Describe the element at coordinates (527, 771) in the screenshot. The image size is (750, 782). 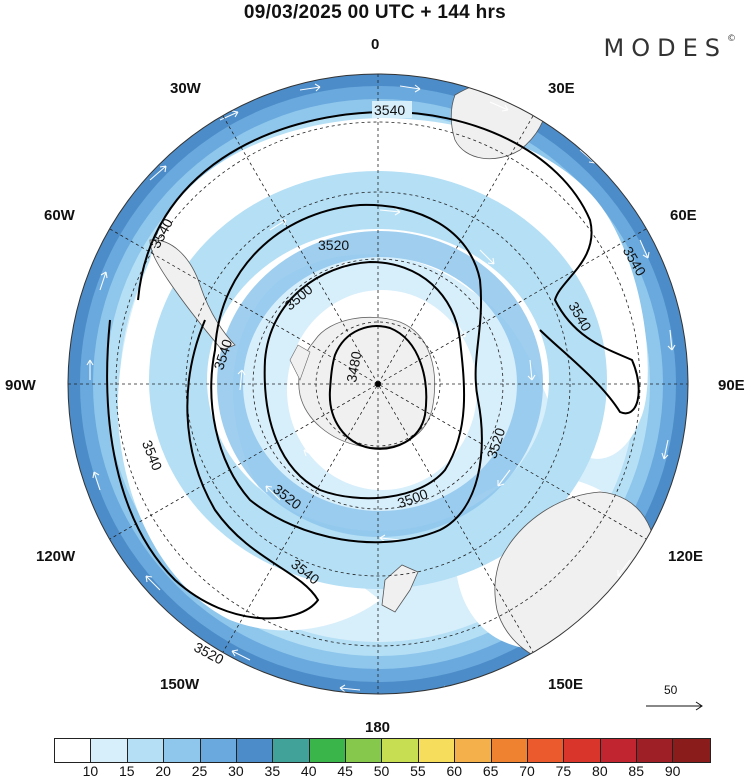
I see `colorbar-tick-label: 70` at that location.